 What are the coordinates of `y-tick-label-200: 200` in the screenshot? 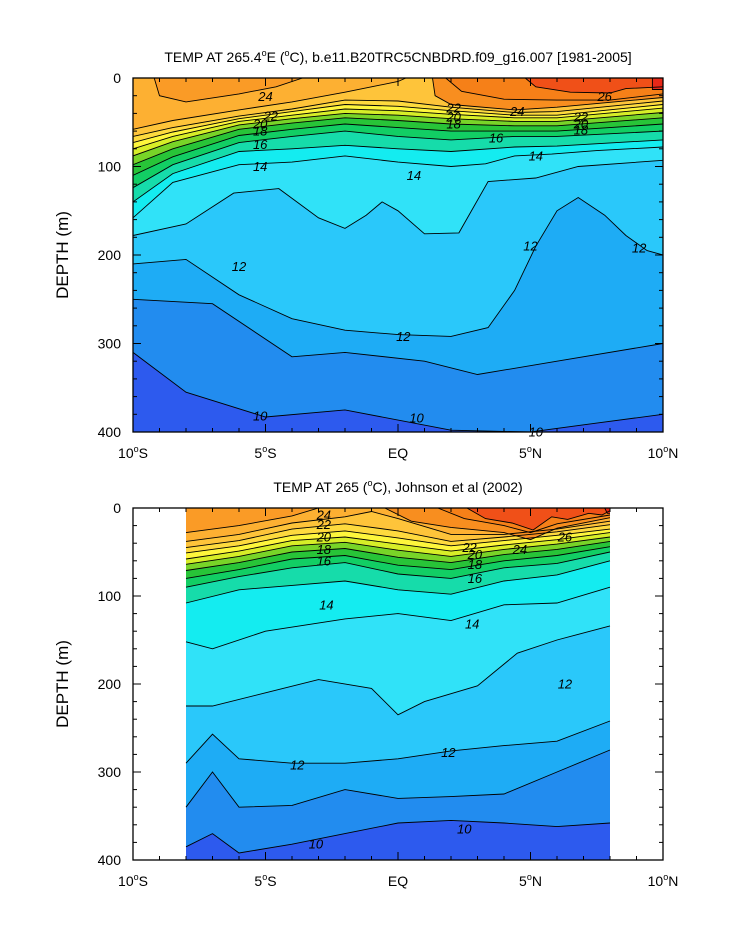 It's located at (110, 255).